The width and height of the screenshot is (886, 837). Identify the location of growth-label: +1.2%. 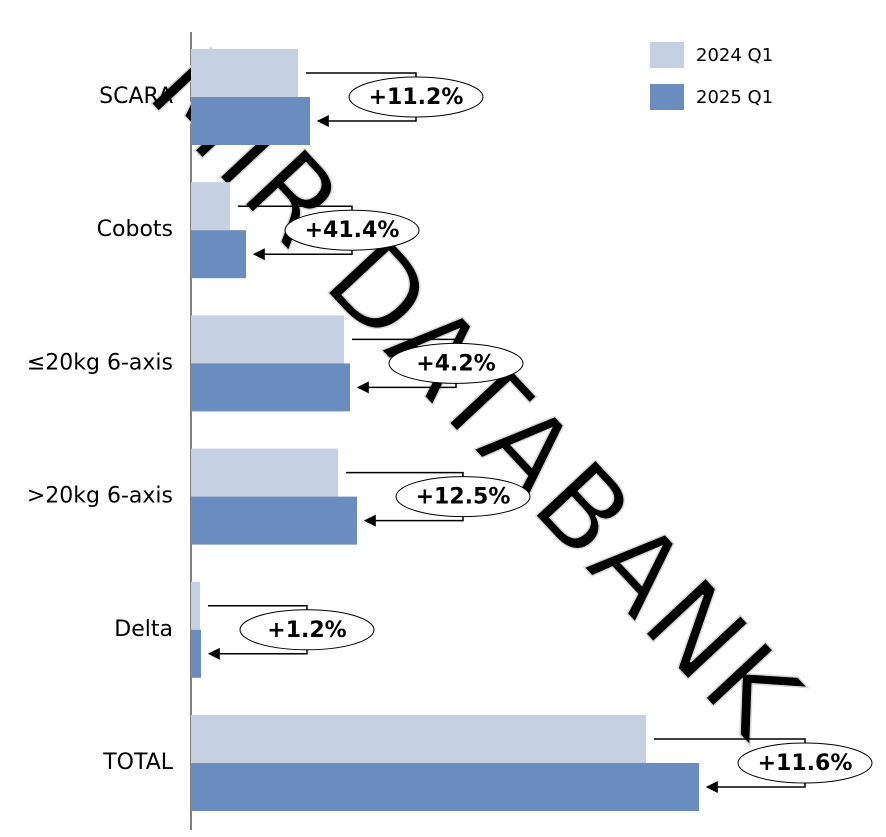
(306, 630).